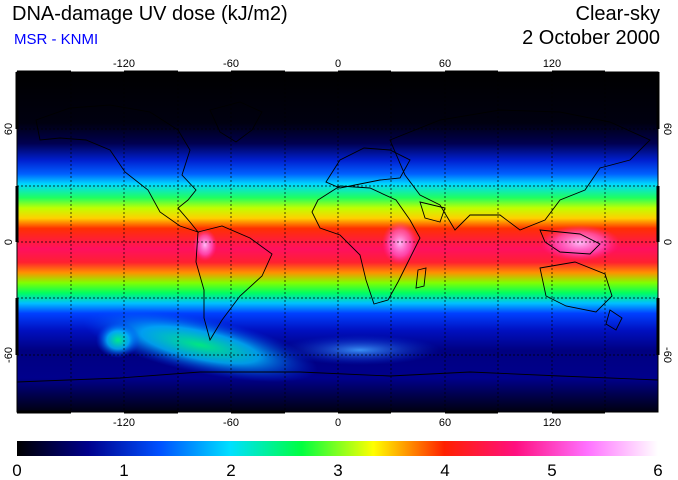 The image size is (678, 480). I want to click on africa, so click(366, 245).